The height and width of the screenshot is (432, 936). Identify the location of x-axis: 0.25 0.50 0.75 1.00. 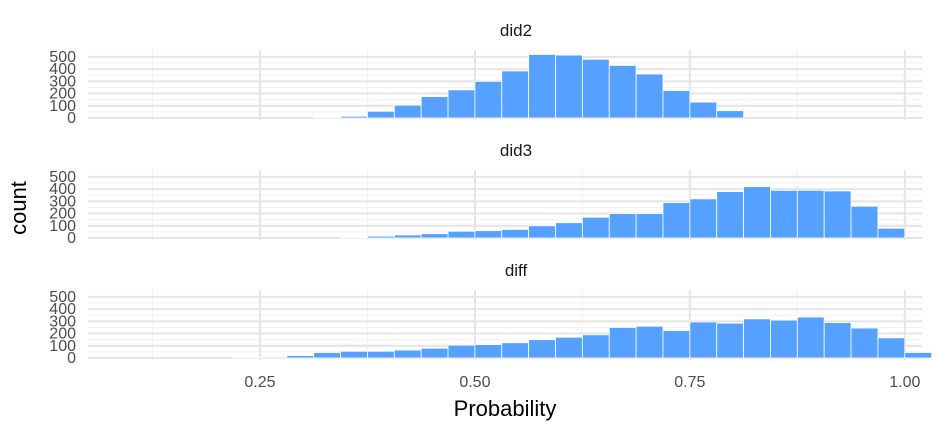
(582, 382).